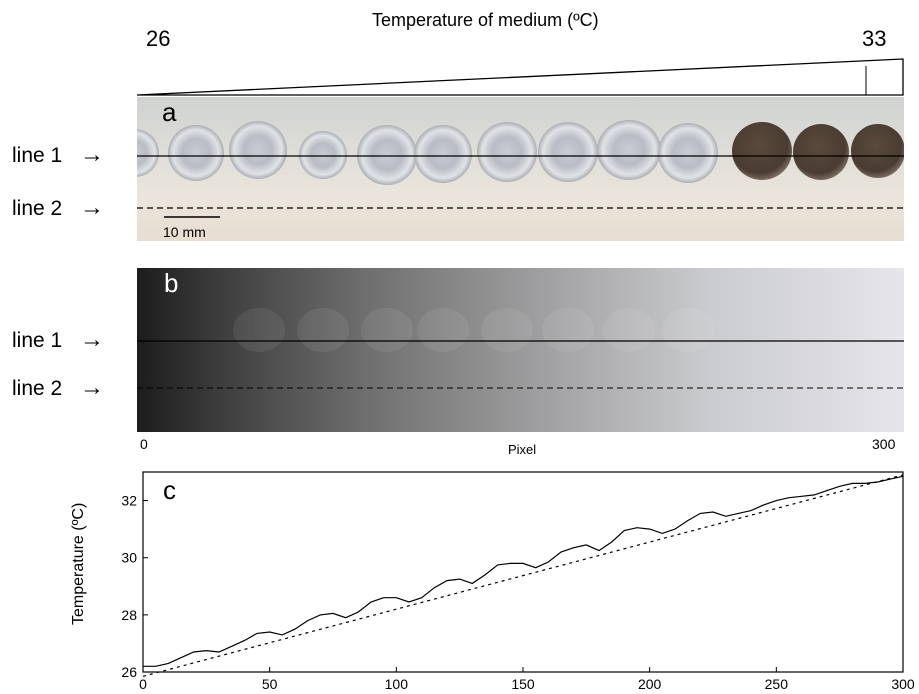 The width and height of the screenshot is (919, 694). Describe the element at coordinates (777, 684) in the screenshot. I see `x-tick-label: 250` at that location.